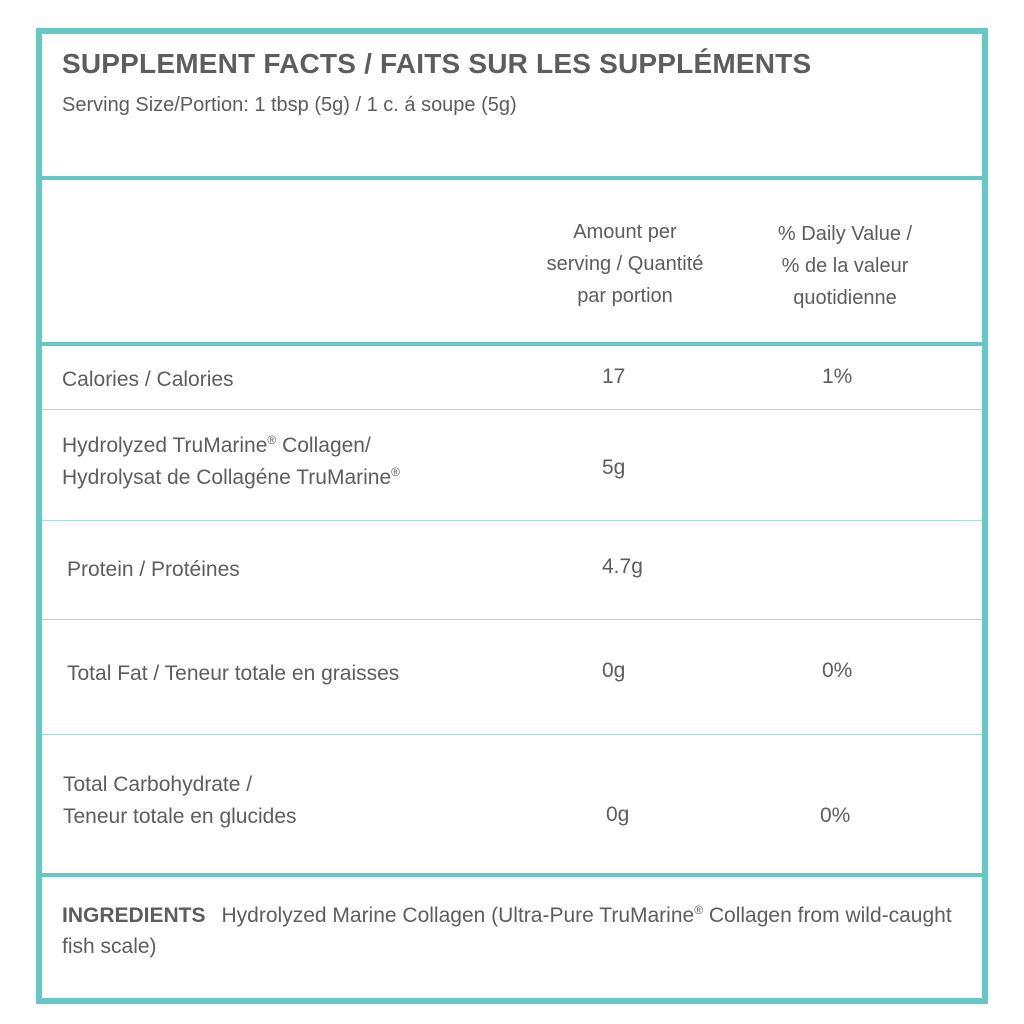 The image size is (1024, 1024). What do you see at coordinates (625, 232) in the screenshot?
I see `column-header-amount-line1: Amount per` at bounding box center [625, 232].